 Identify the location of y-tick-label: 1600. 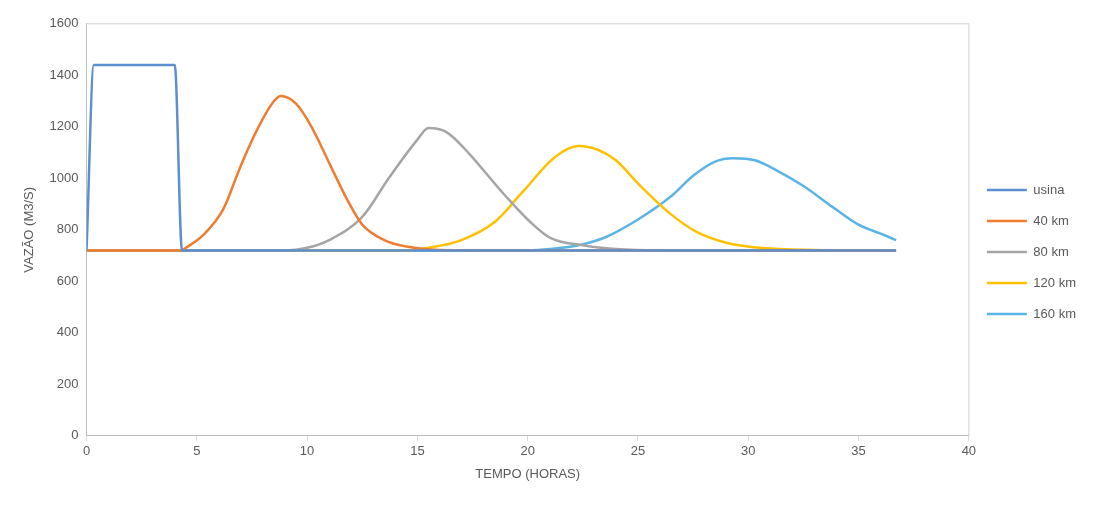
(64, 23).